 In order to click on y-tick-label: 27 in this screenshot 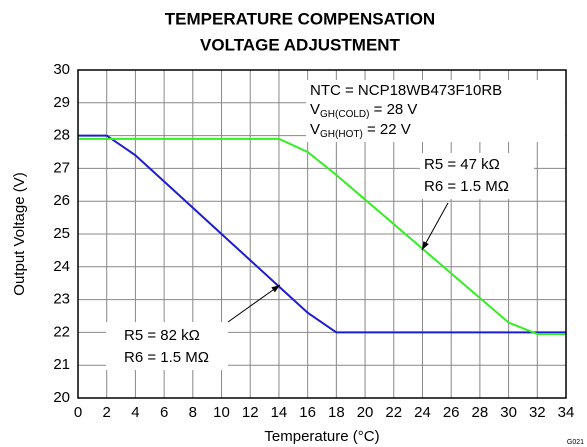, I will do `click(61, 167)`.